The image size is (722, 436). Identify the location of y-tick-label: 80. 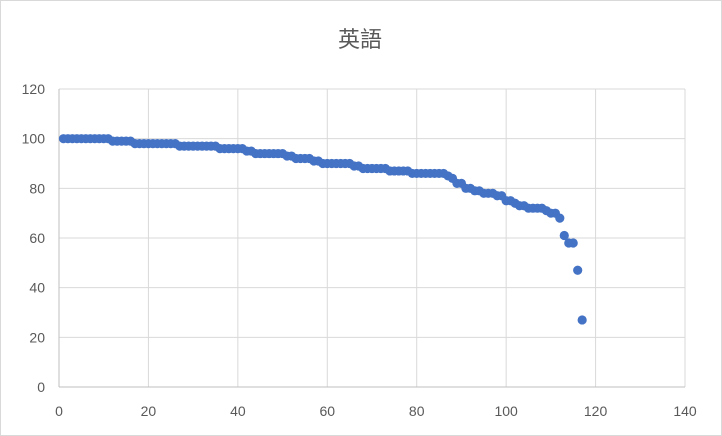
(37, 188).